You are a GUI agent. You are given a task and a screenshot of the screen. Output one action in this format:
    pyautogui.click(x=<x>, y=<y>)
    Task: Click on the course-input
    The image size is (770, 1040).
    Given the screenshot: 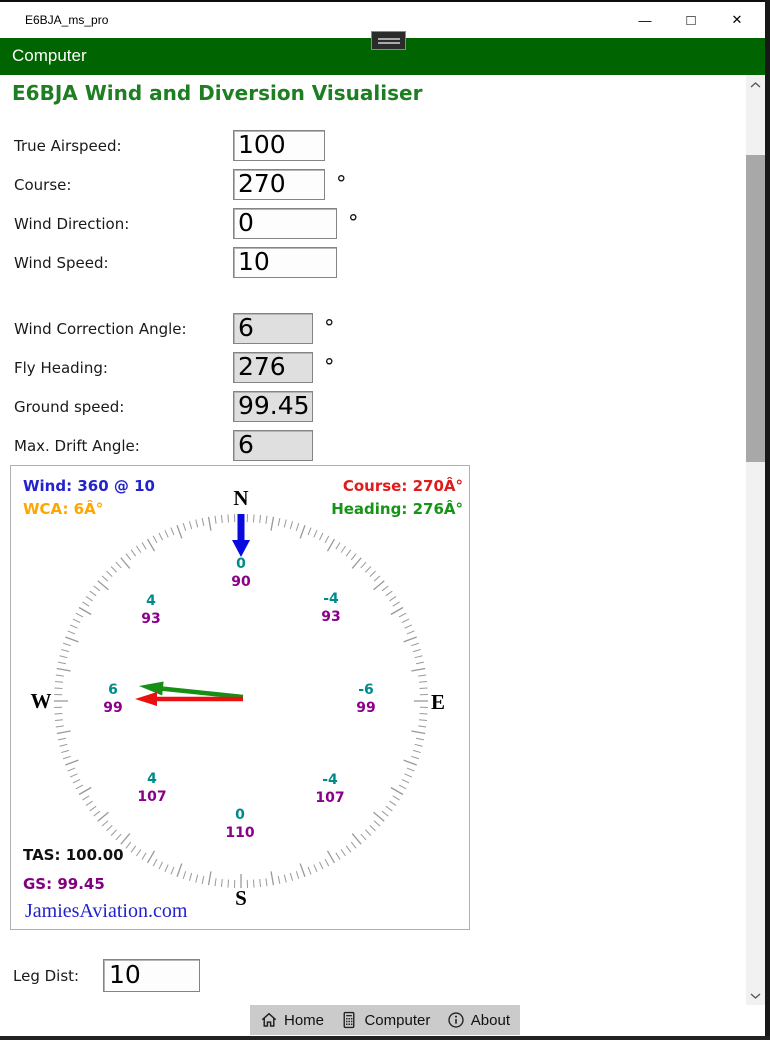 What is the action you would take?
    pyautogui.click(x=279, y=184)
    